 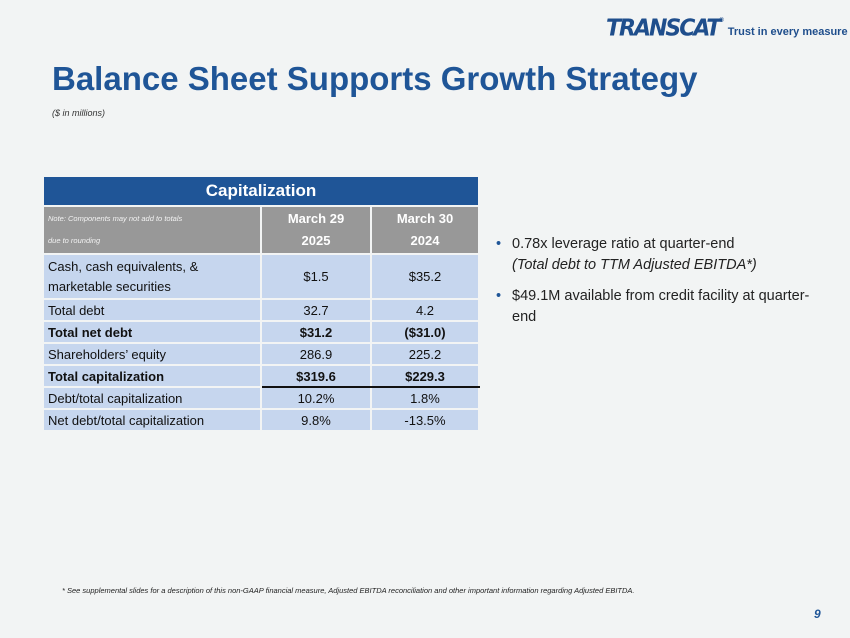 What do you see at coordinates (316, 276) in the screenshot?
I see `cell-2025: $1.5` at bounding box center [316, 276].